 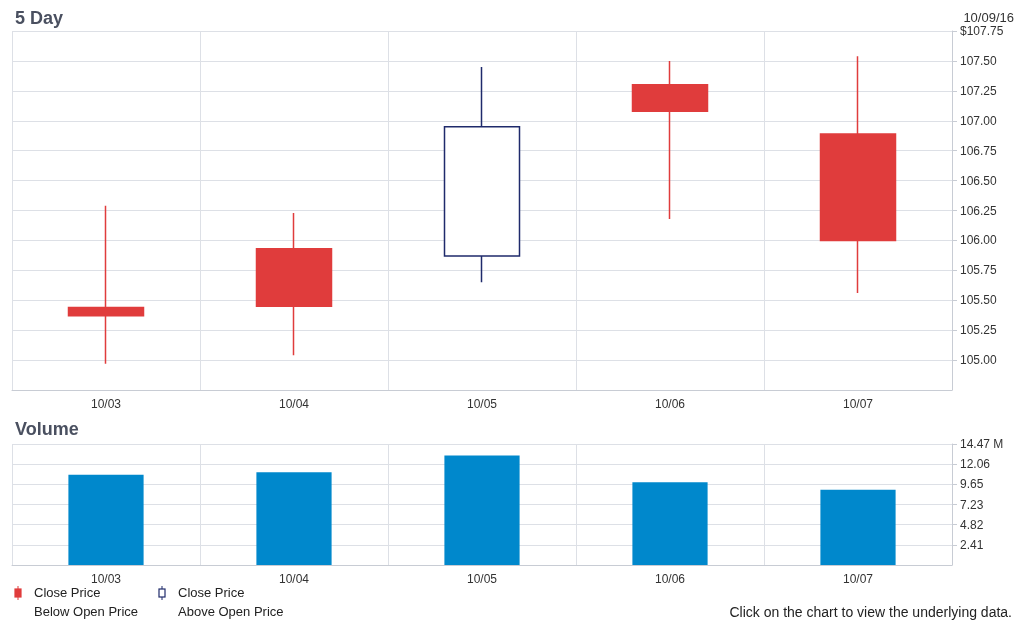 I want to click on y-tick-label: 9.65, so click(x=972, y=484).